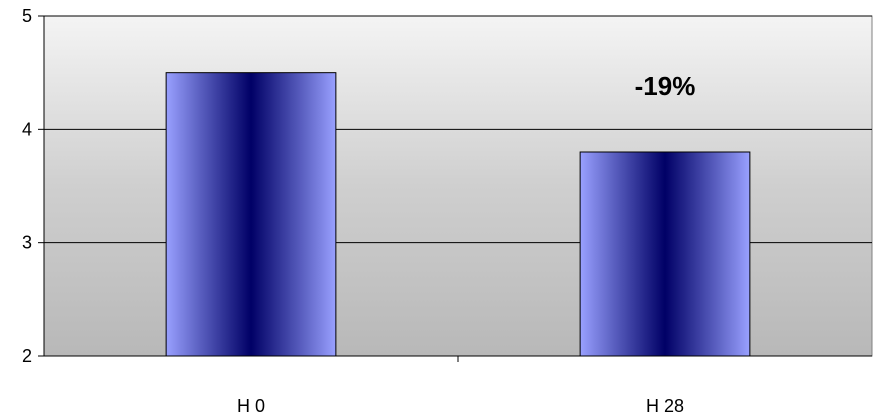 Image resolution: width=874 pixels, height=417 pixels. What do you see at coordinates (27, 16) in the screenshot?
I see `y-tick-label: 5` at bounding box center [27, 16].